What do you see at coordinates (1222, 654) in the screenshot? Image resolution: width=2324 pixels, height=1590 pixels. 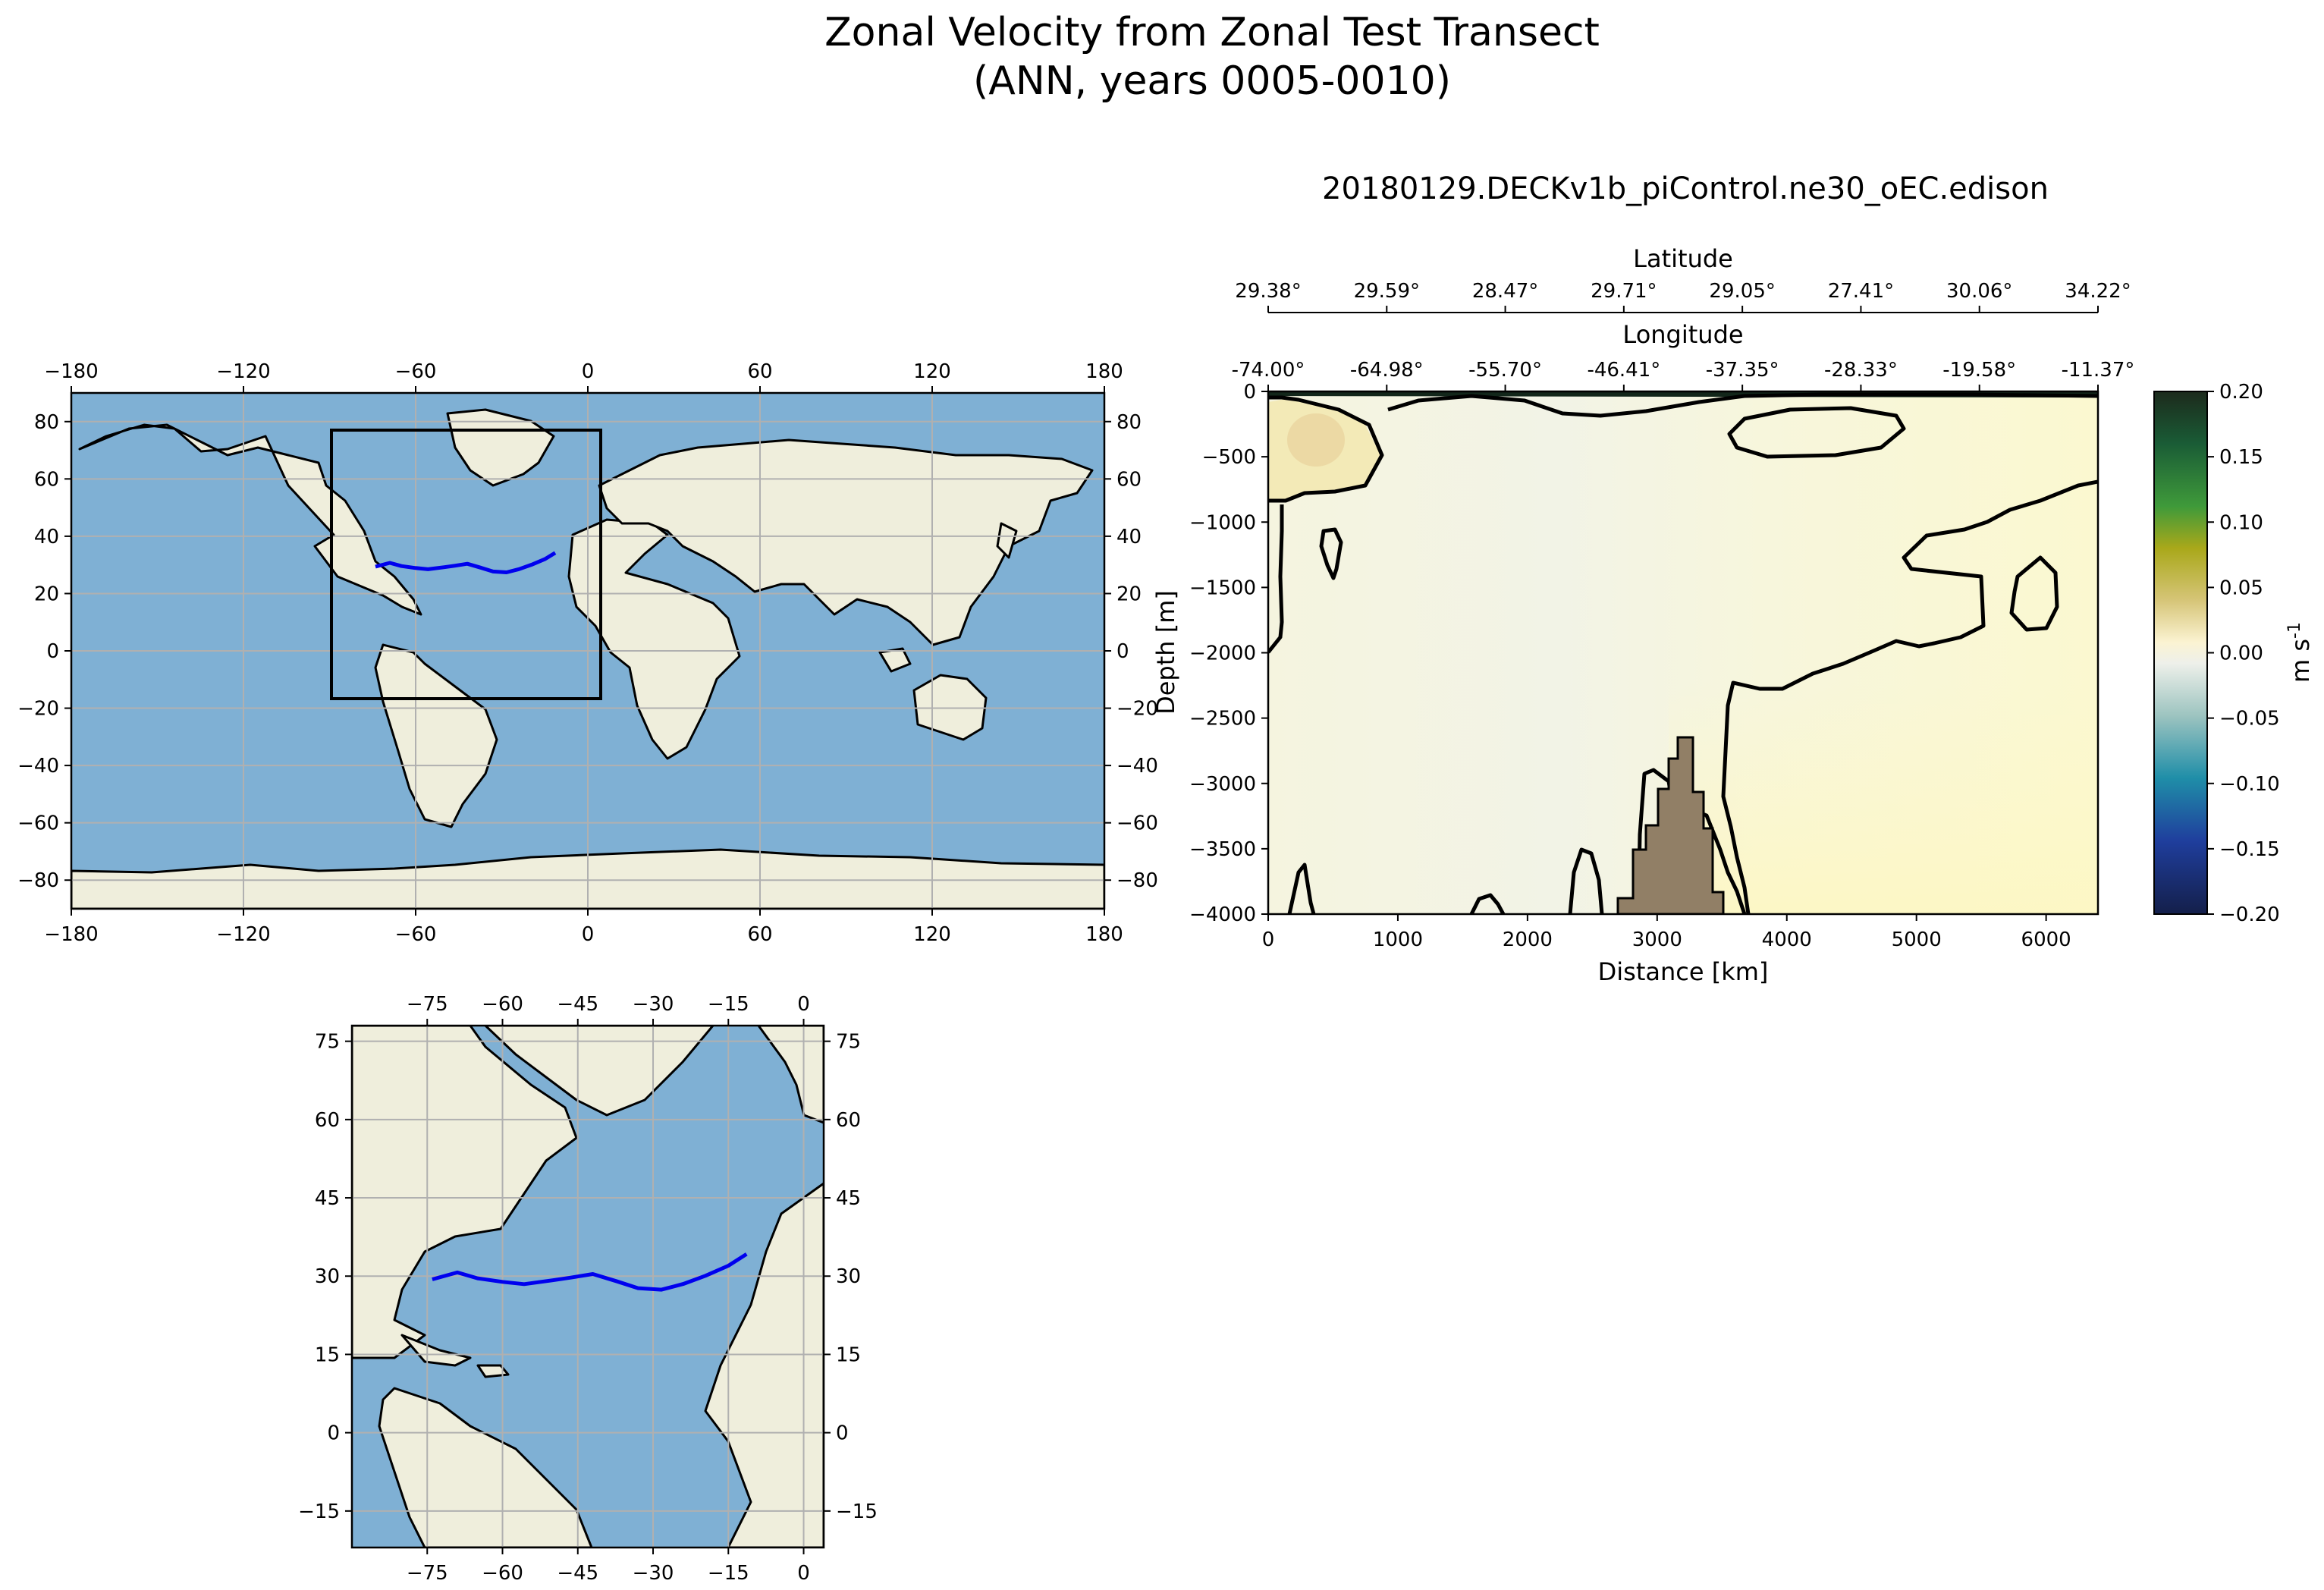 I see `section-ytick-label: −2000` at bounding box center [1222, 654].